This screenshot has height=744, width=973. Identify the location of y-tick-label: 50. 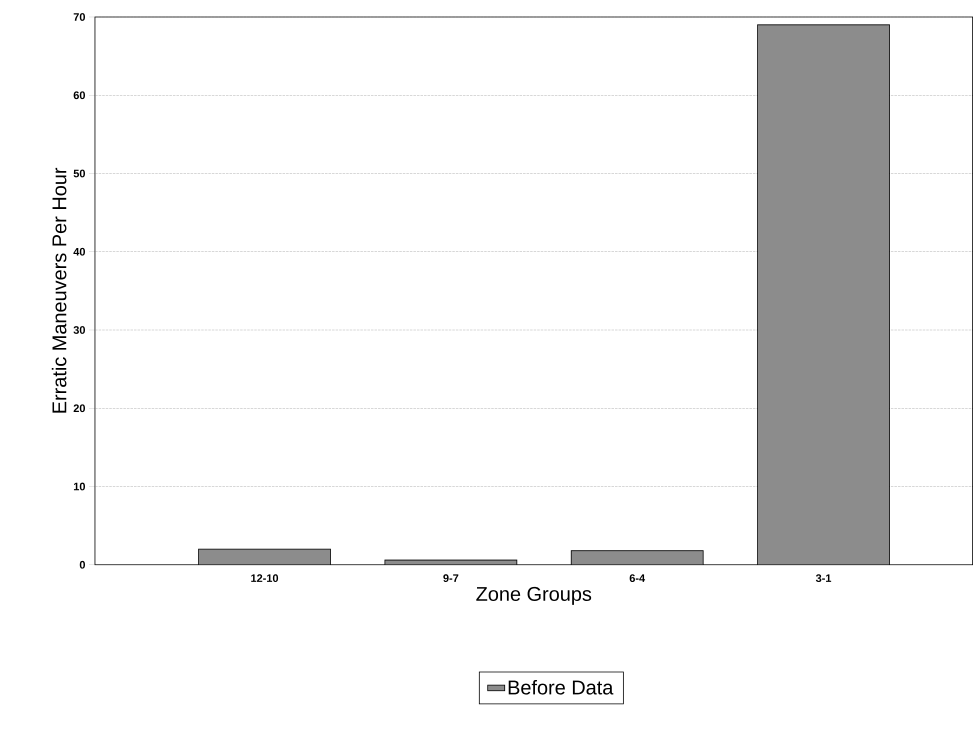
(79, 174).